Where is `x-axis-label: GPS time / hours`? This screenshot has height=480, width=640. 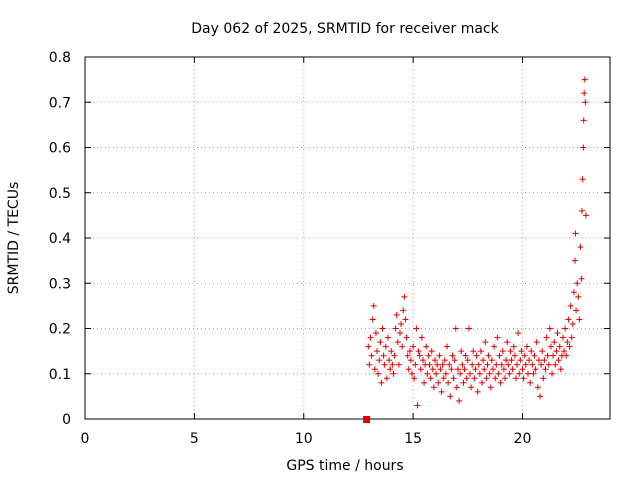 x-axis-label: GPS time / hours is located at coordinates (344, 466).